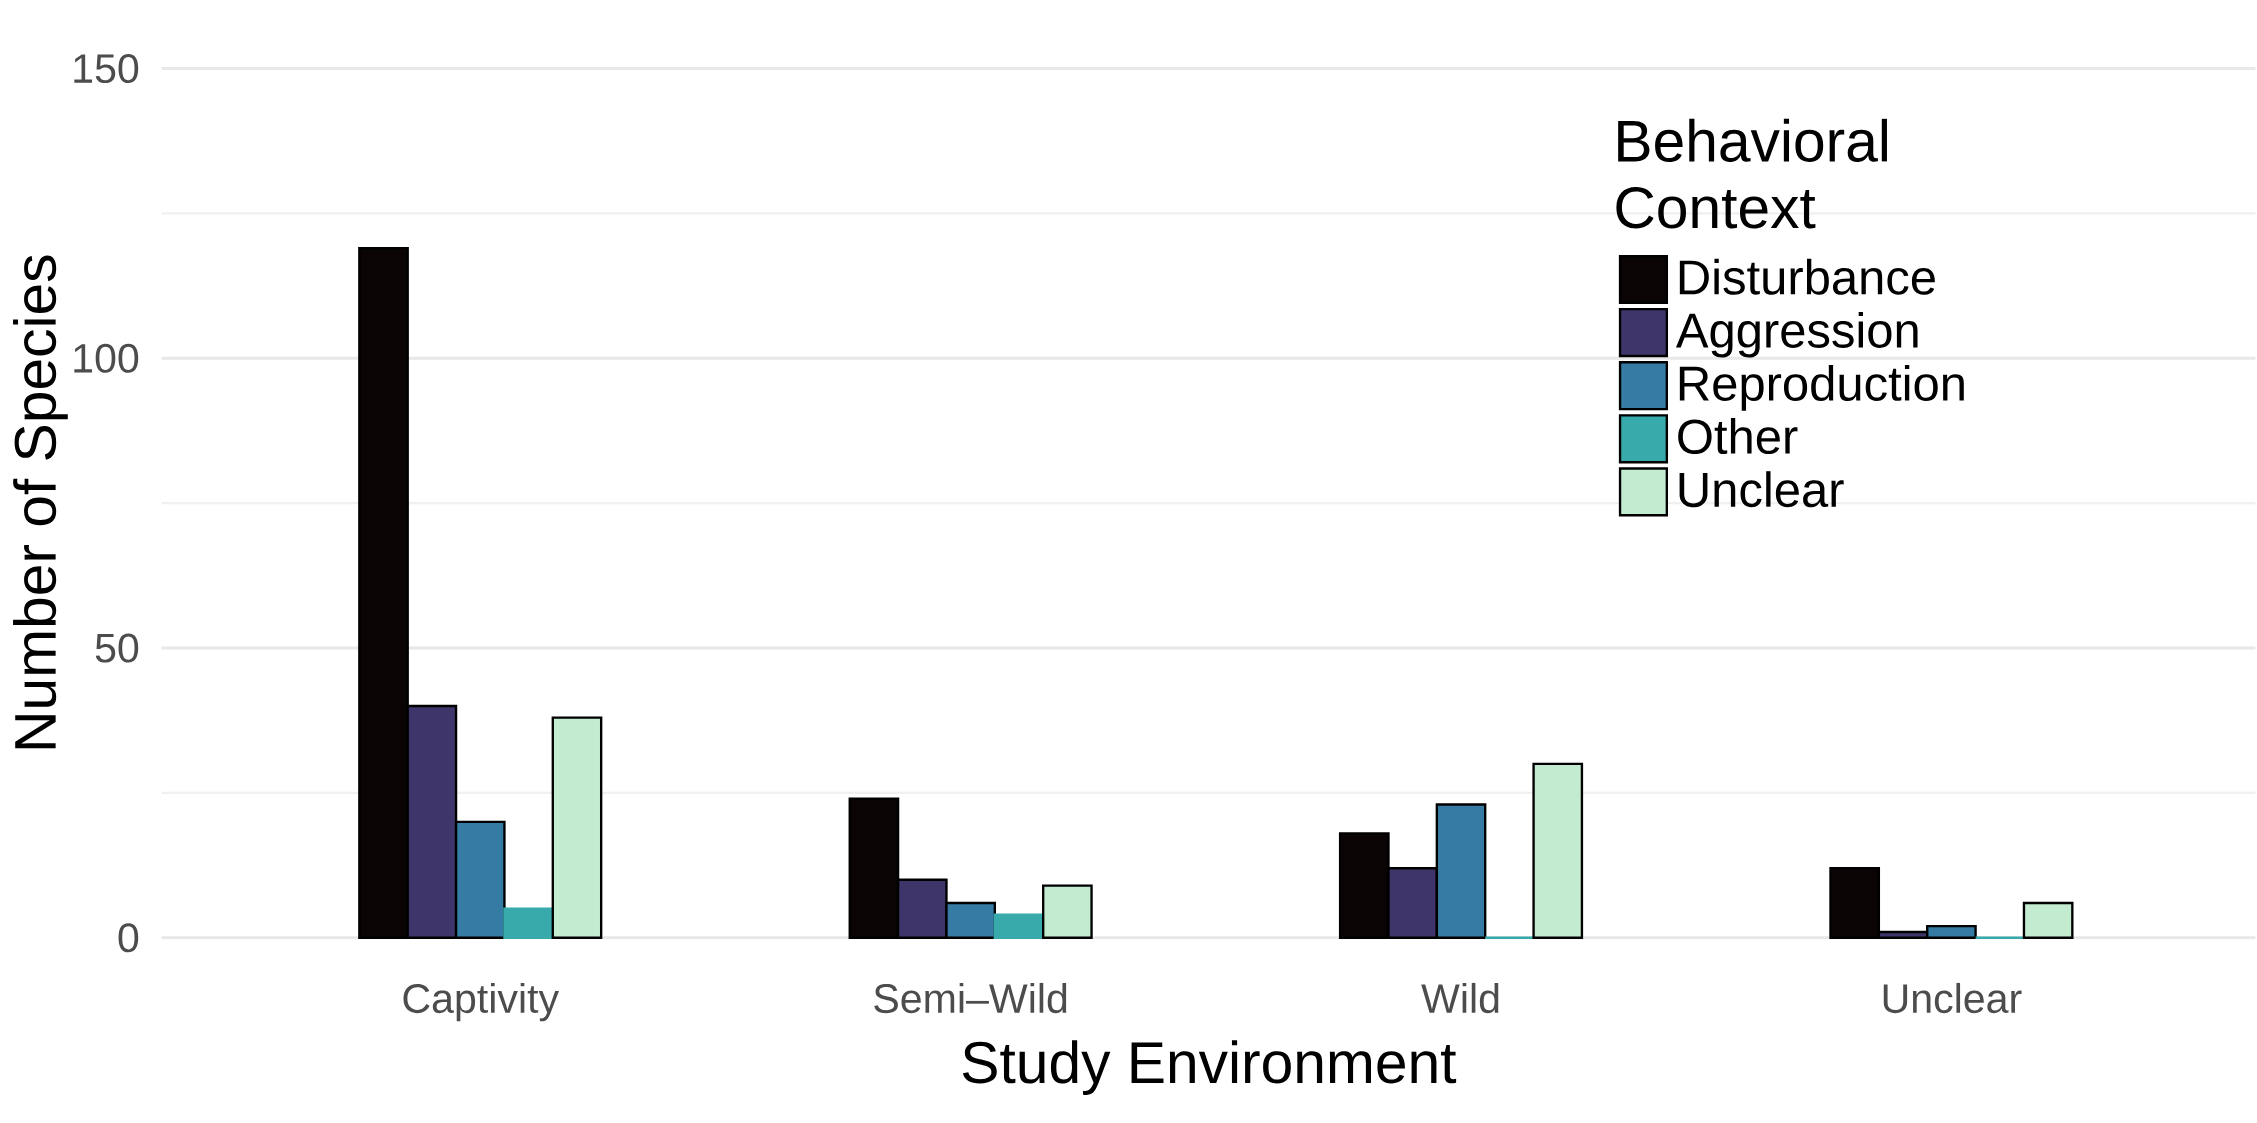 Image resolution: width=2257 pixels, height=1123 pixels. What do you see at coordinates (1209, 1068) in the screenshot?
I see `x-axis-title: Study Environment` at bounding box center [1209, 1068].